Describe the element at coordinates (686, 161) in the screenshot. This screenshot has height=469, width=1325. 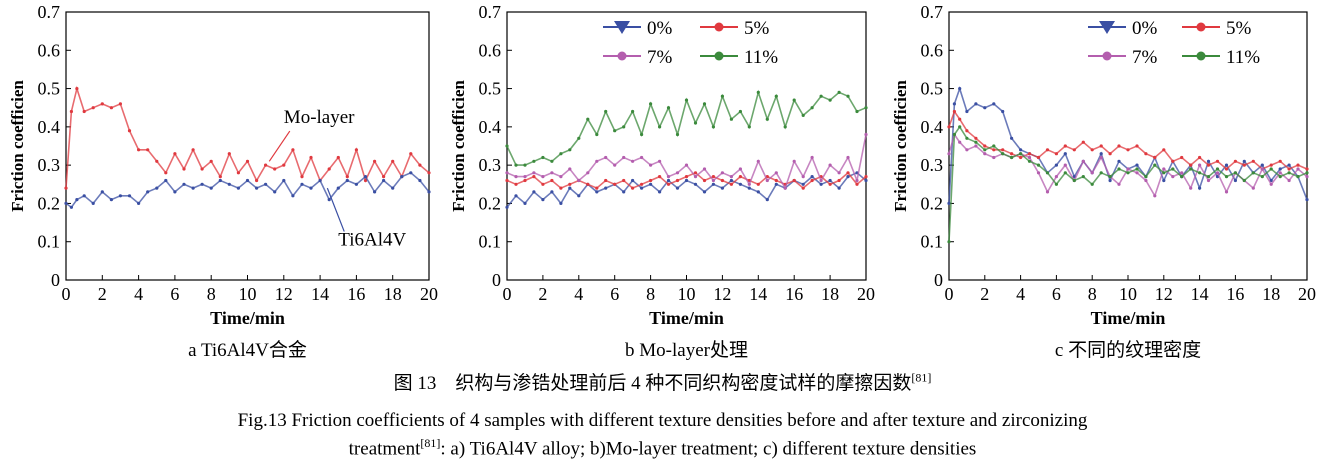
I see `series-7%` at that location.